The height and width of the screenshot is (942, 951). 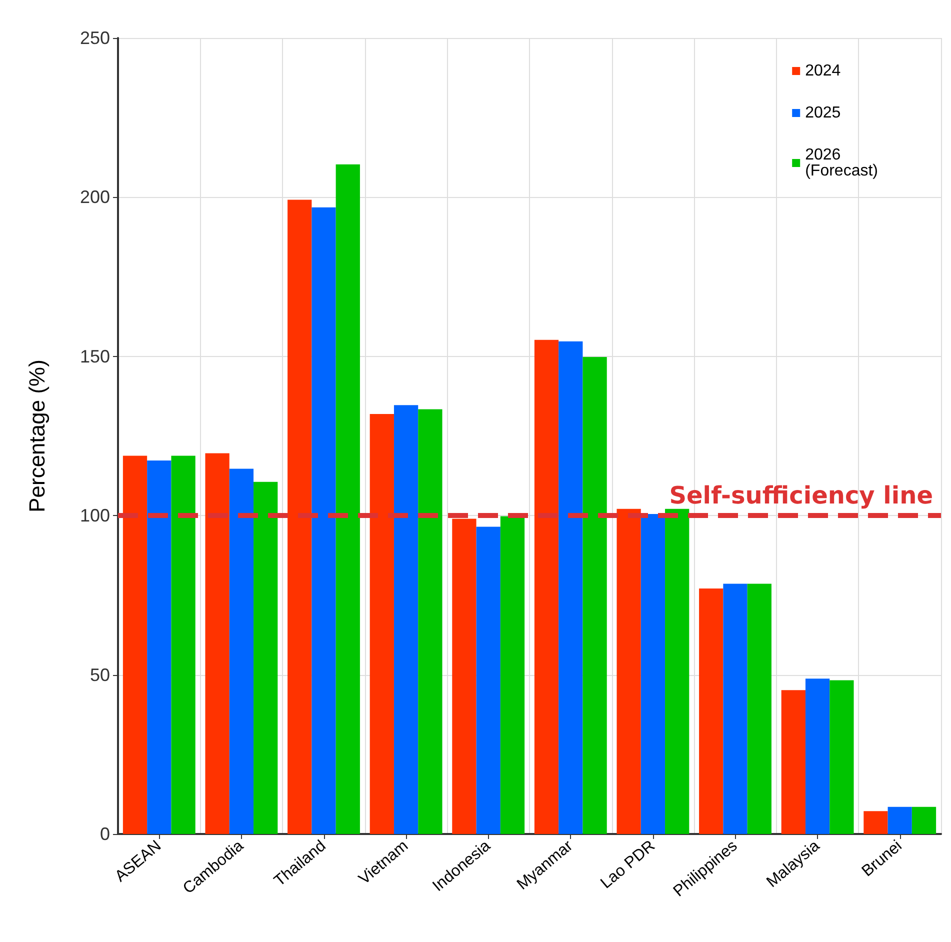 I want to click on ref-line-label: Self-sufficiency line, so click(x=801, y=496).